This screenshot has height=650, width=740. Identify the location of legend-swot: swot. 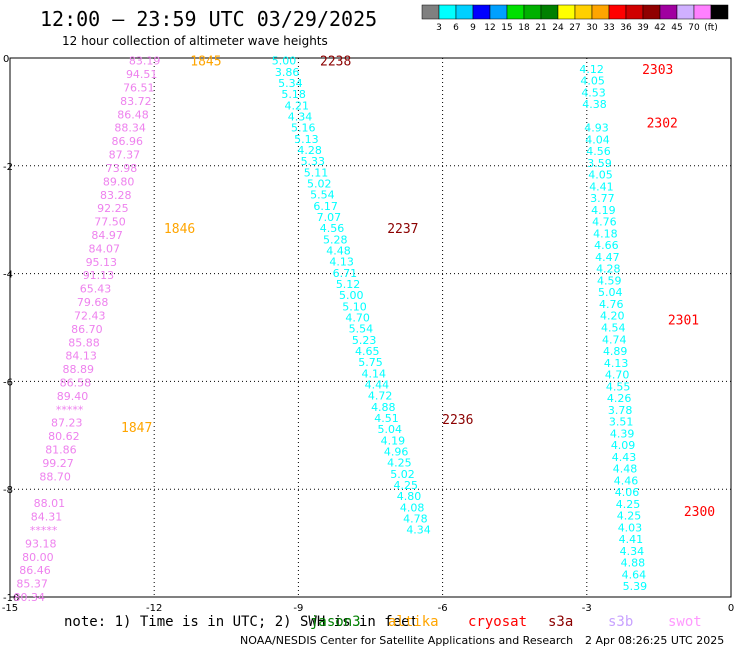
(685, 622).